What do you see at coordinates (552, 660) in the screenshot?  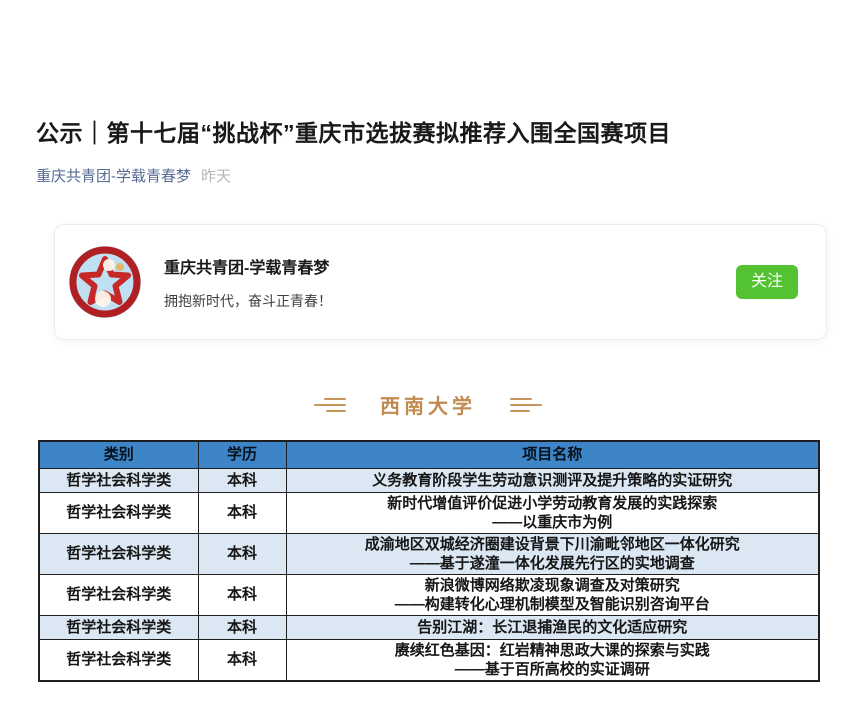 I see `project-name-cell: 赓续红色基因：红岩精神思政大课的探索与实践 ——基于百所高校的实证调研` at bounding box center [552, 660].